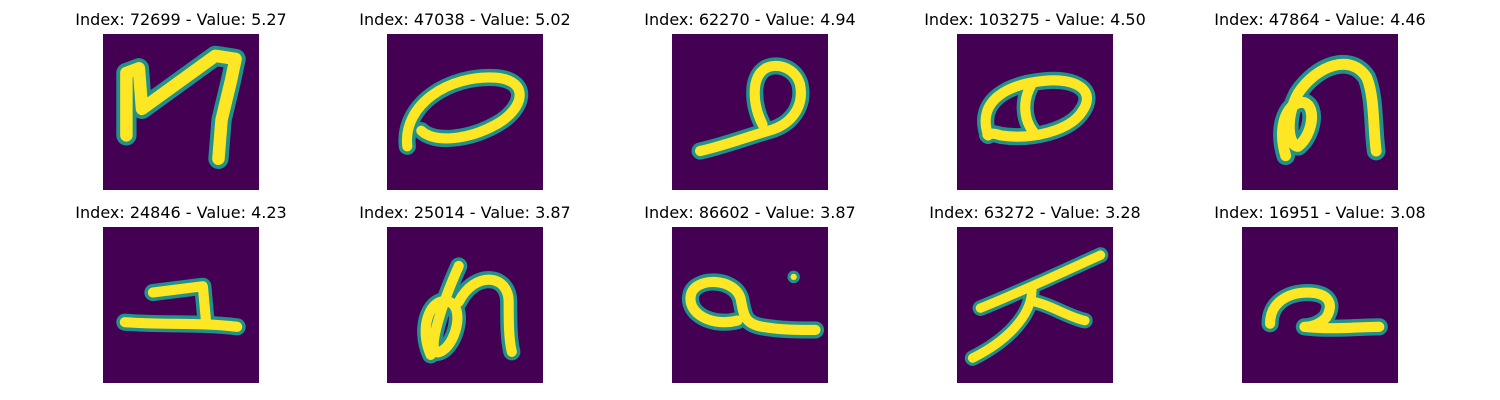 This screenshot has width=1500, height=400. What do you see at coordinates (1320, 212) in the screenshot?
I see `image-title: Index: 16951 - Value: 3.08` at bounding box center [1320, 212].